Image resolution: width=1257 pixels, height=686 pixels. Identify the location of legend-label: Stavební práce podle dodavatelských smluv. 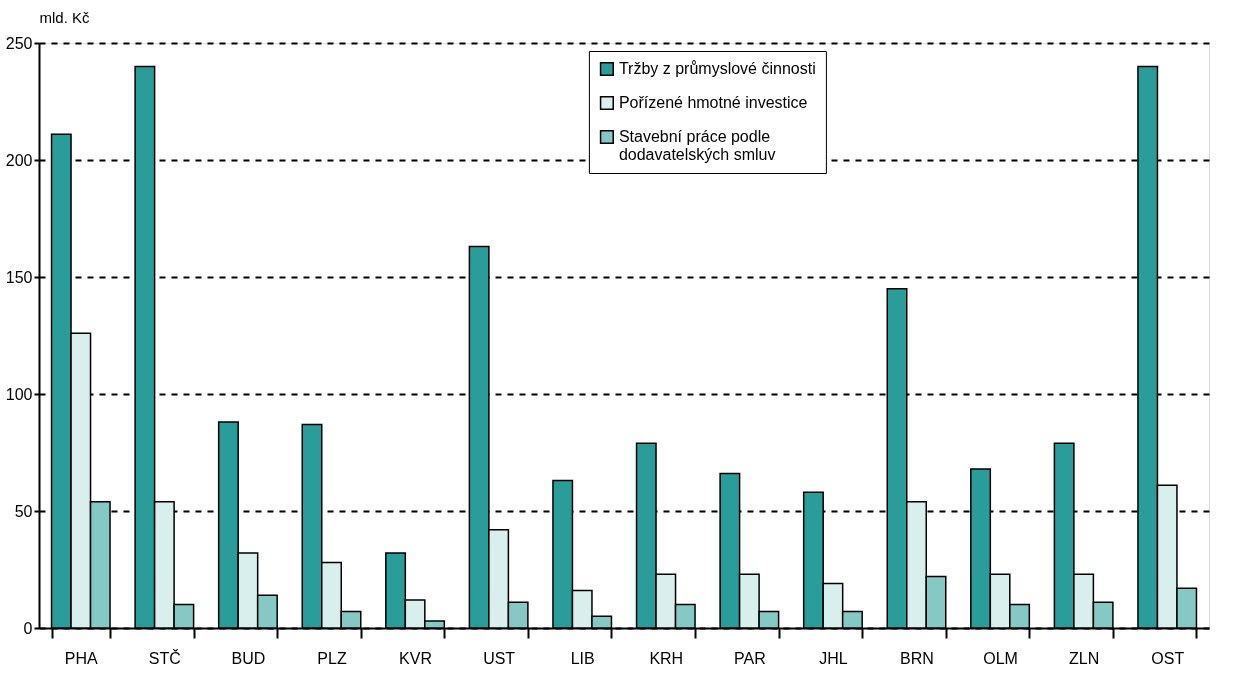
(697, 145).